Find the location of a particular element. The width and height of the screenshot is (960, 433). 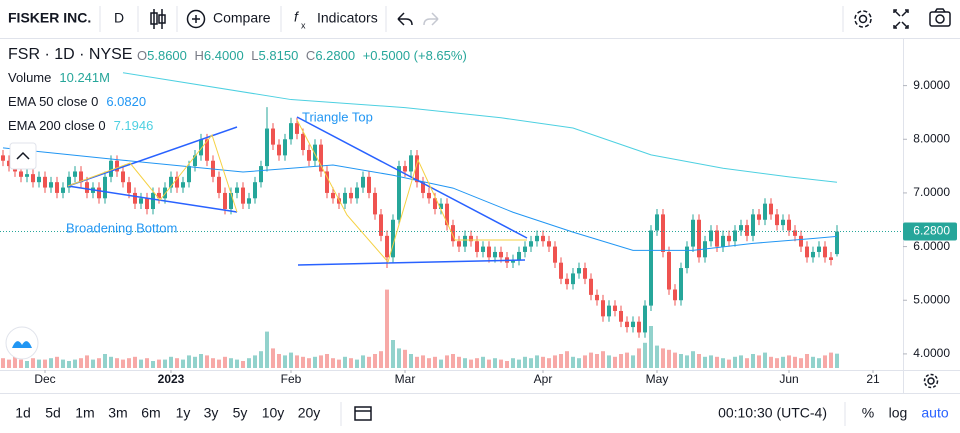

legend-ema50: EMA 50 close 0 6.0820 is located at coordinates (77, 101).